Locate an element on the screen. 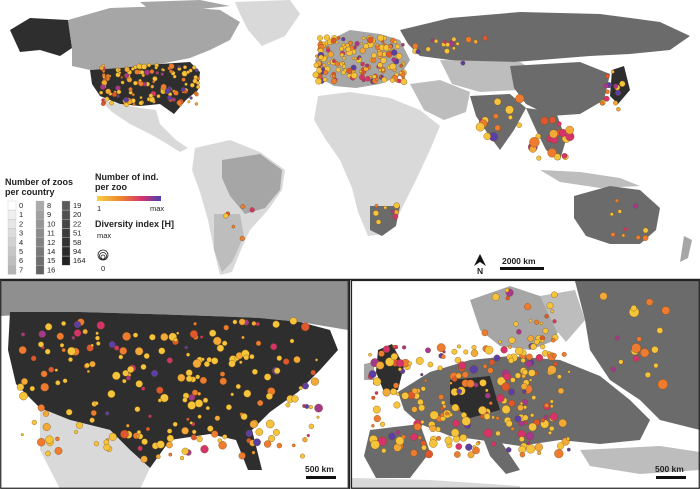 The image size is (700, 489). usa-canada-region is located at coordinates (174, 305).